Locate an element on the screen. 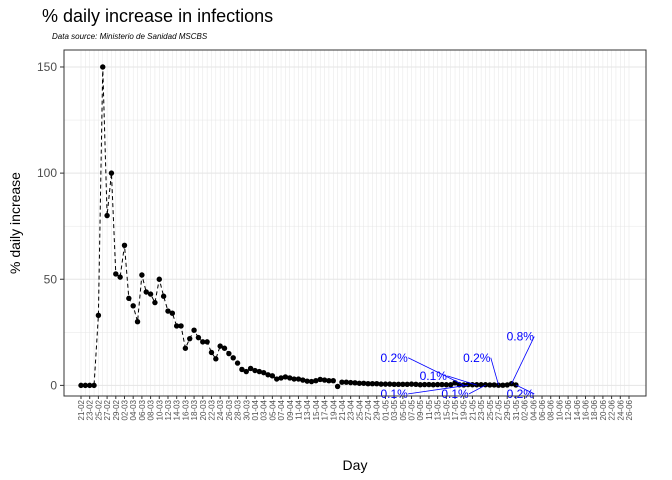 The height and width of the screenshot is (480, 672). x-tick-label: 14-03 is located at coordinates (177, 409).